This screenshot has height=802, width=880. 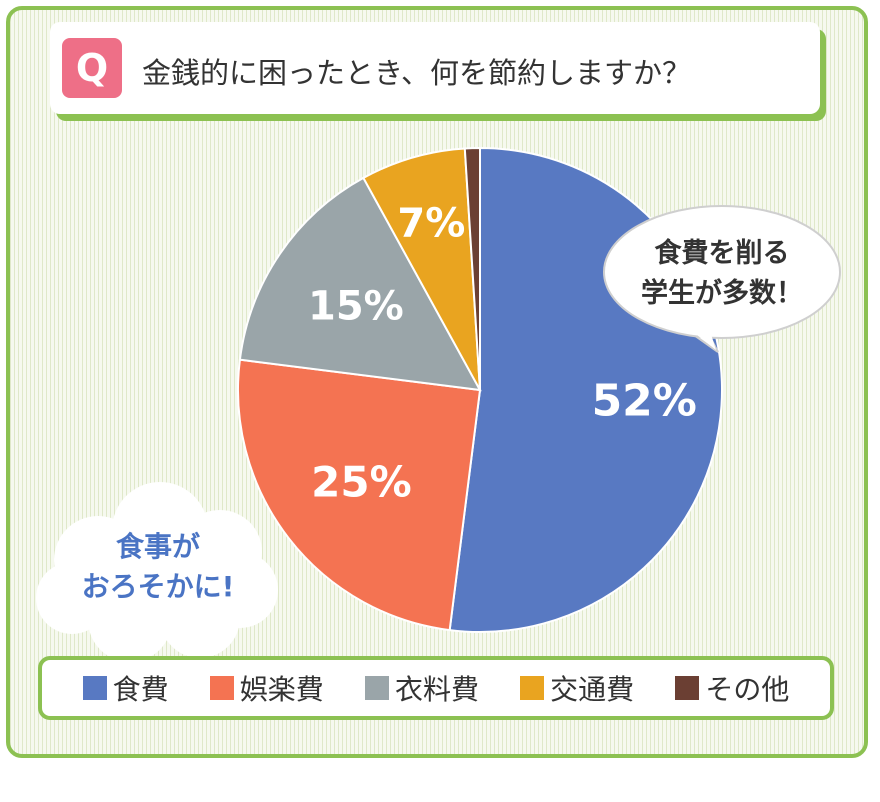 I want to click on legend-item-0: 食費, so click(x=125, y=688).